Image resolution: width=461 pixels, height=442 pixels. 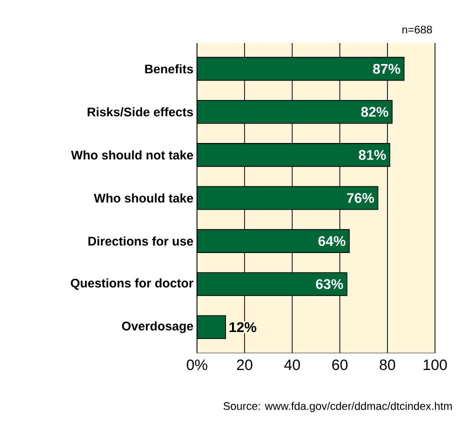 I want to click on y-tick-label: Risks/Side effects, so click(x=140, y=112).